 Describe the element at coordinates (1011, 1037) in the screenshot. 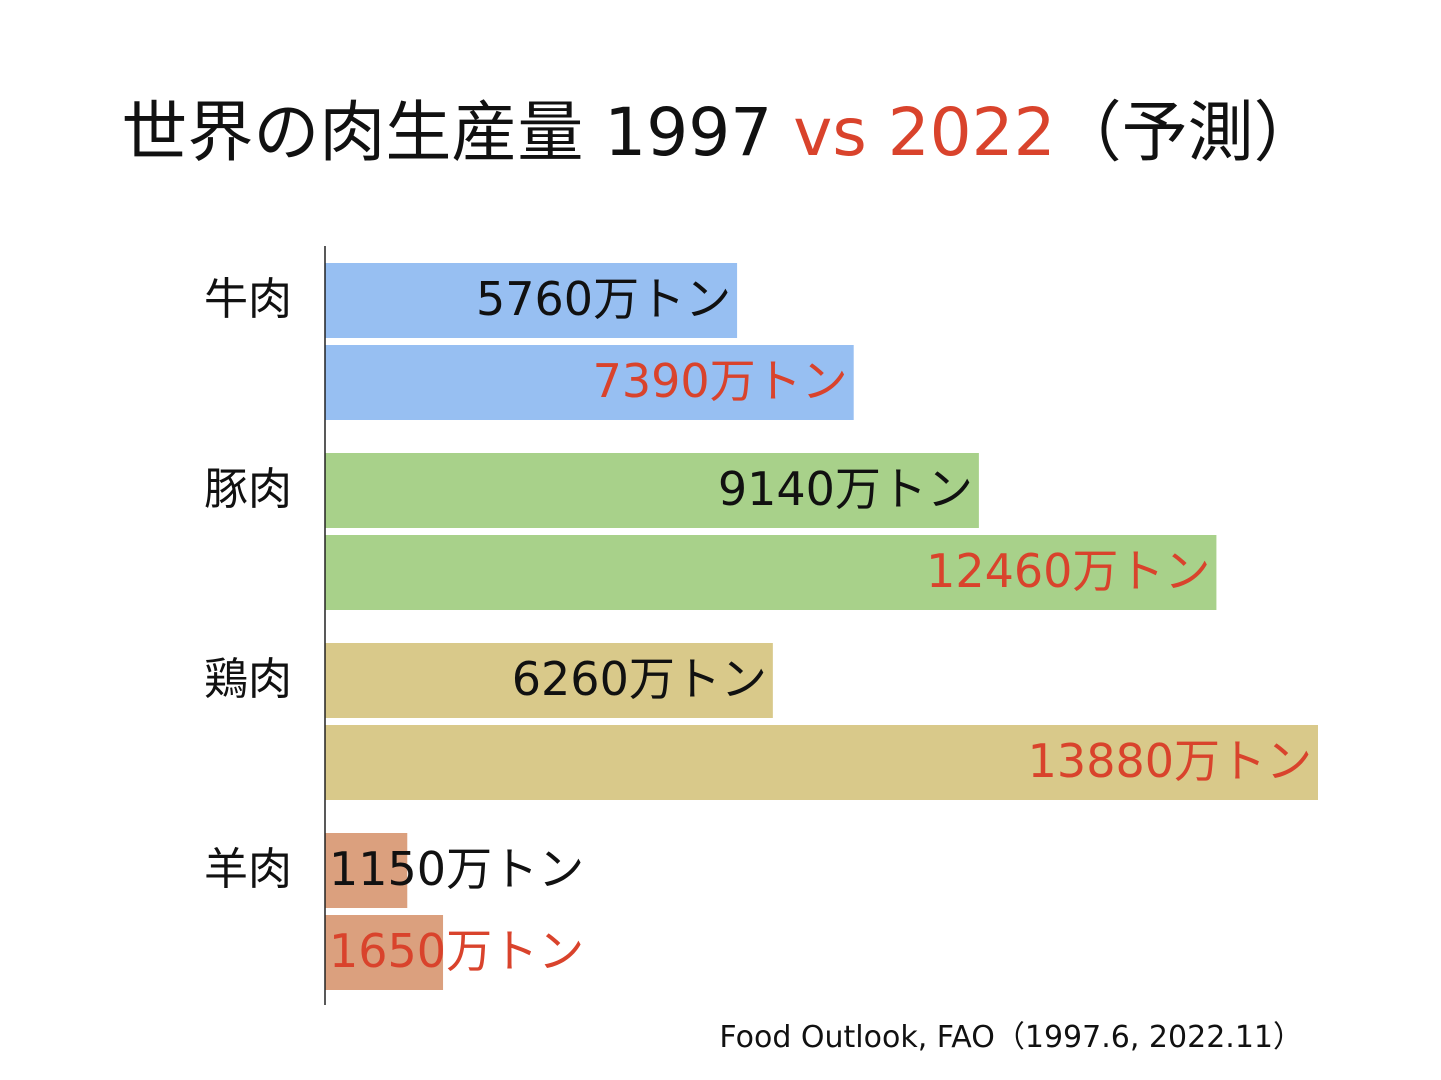

I see `source-note: Food Outlook, FAO（1997.6, 2022.11）` at that location.